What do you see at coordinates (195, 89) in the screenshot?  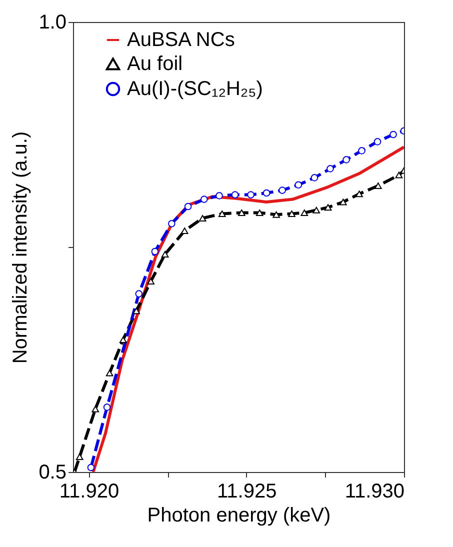 I see `legend-label: Au(I)-(SC₁₂H₂₅)` at bounding box center [195, 89].